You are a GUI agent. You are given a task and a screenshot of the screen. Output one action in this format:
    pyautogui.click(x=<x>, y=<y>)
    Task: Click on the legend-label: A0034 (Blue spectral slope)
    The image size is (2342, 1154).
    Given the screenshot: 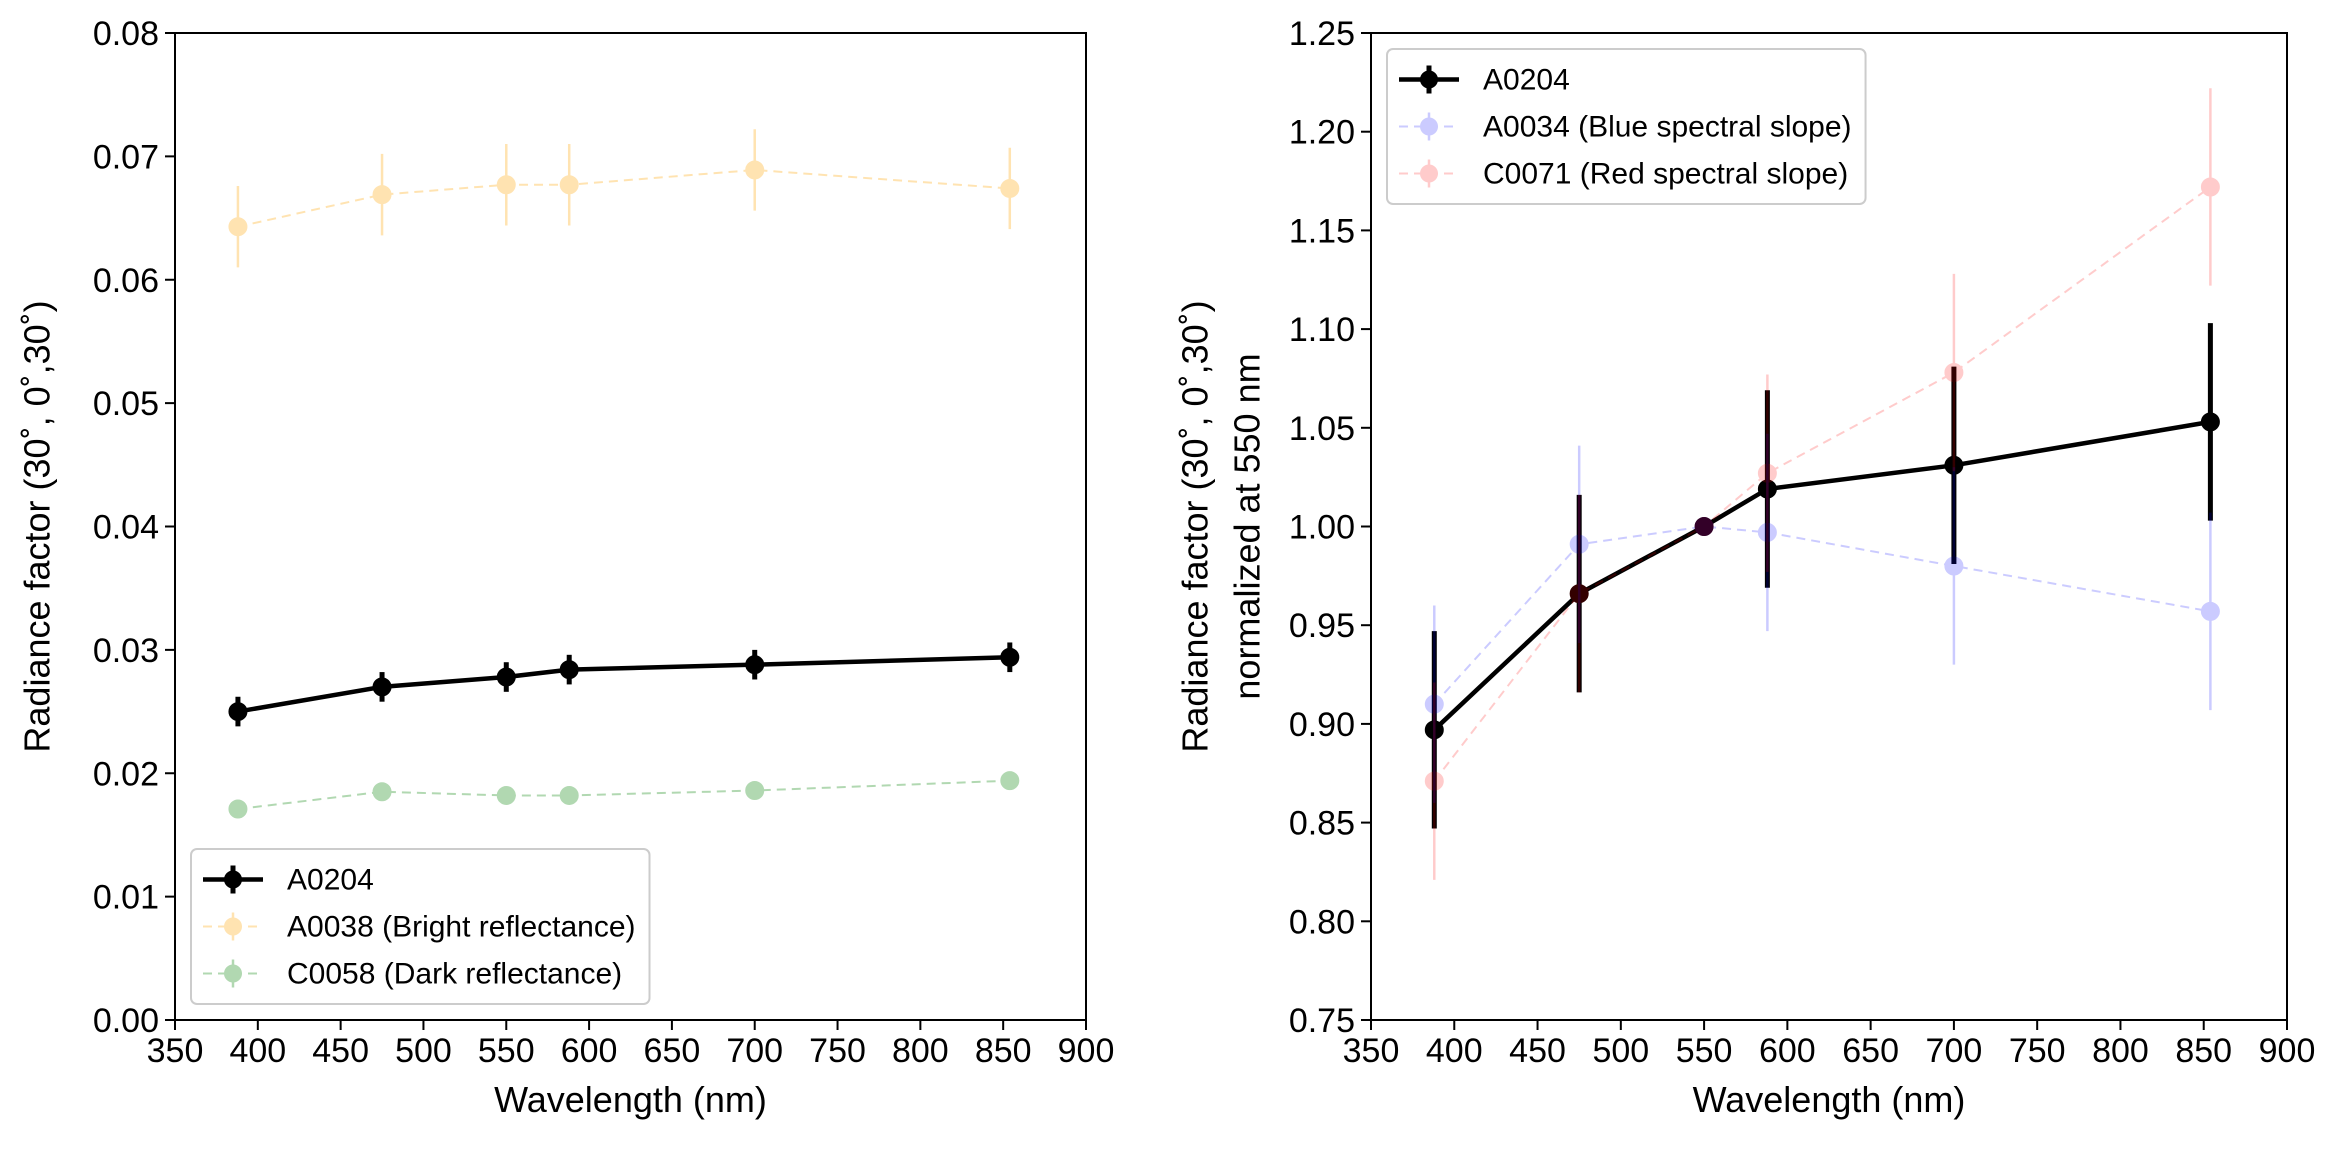 What is the action you would take?
    pyautogui.click(x=1667, y=127)
    